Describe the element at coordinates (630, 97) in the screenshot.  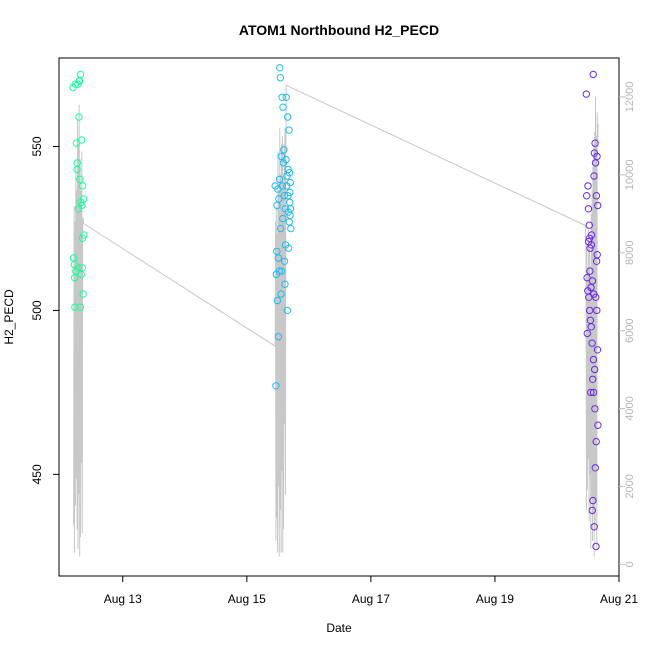
I see `y-right-tick-label: 12000` at that location.